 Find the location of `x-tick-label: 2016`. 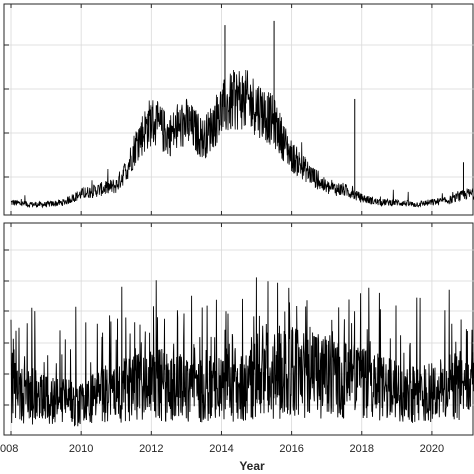

x-tick-label: 2016 is located at coordinates (291, 449).